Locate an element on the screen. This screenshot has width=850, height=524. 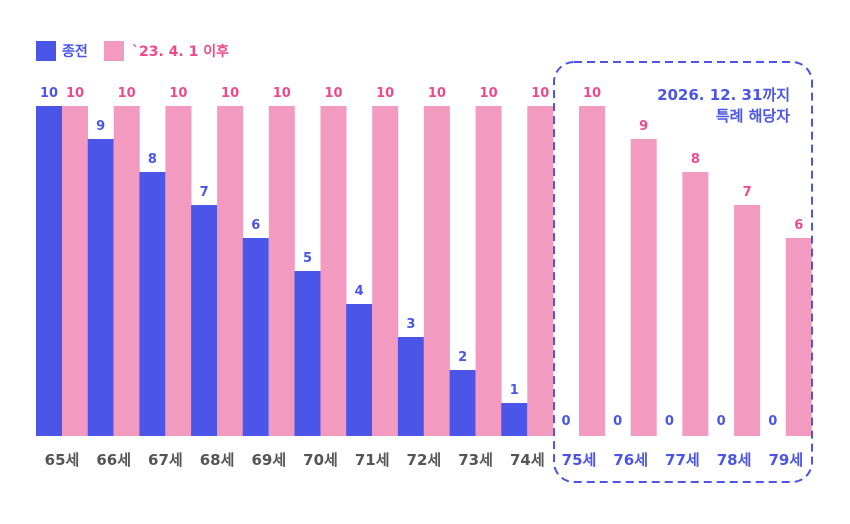
data-label-series-0: 1 is located at coordinates (514, 390).